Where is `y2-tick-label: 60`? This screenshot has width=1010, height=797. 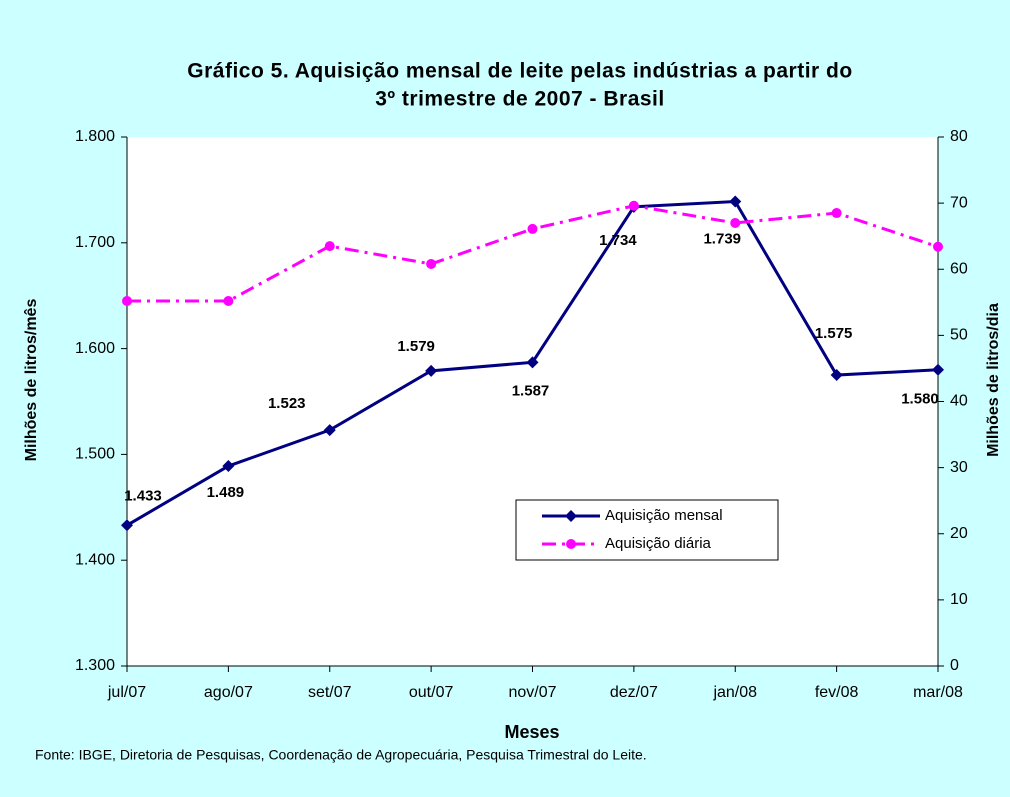
y2-tick-label: 60 is located at coordinates (959, 268).